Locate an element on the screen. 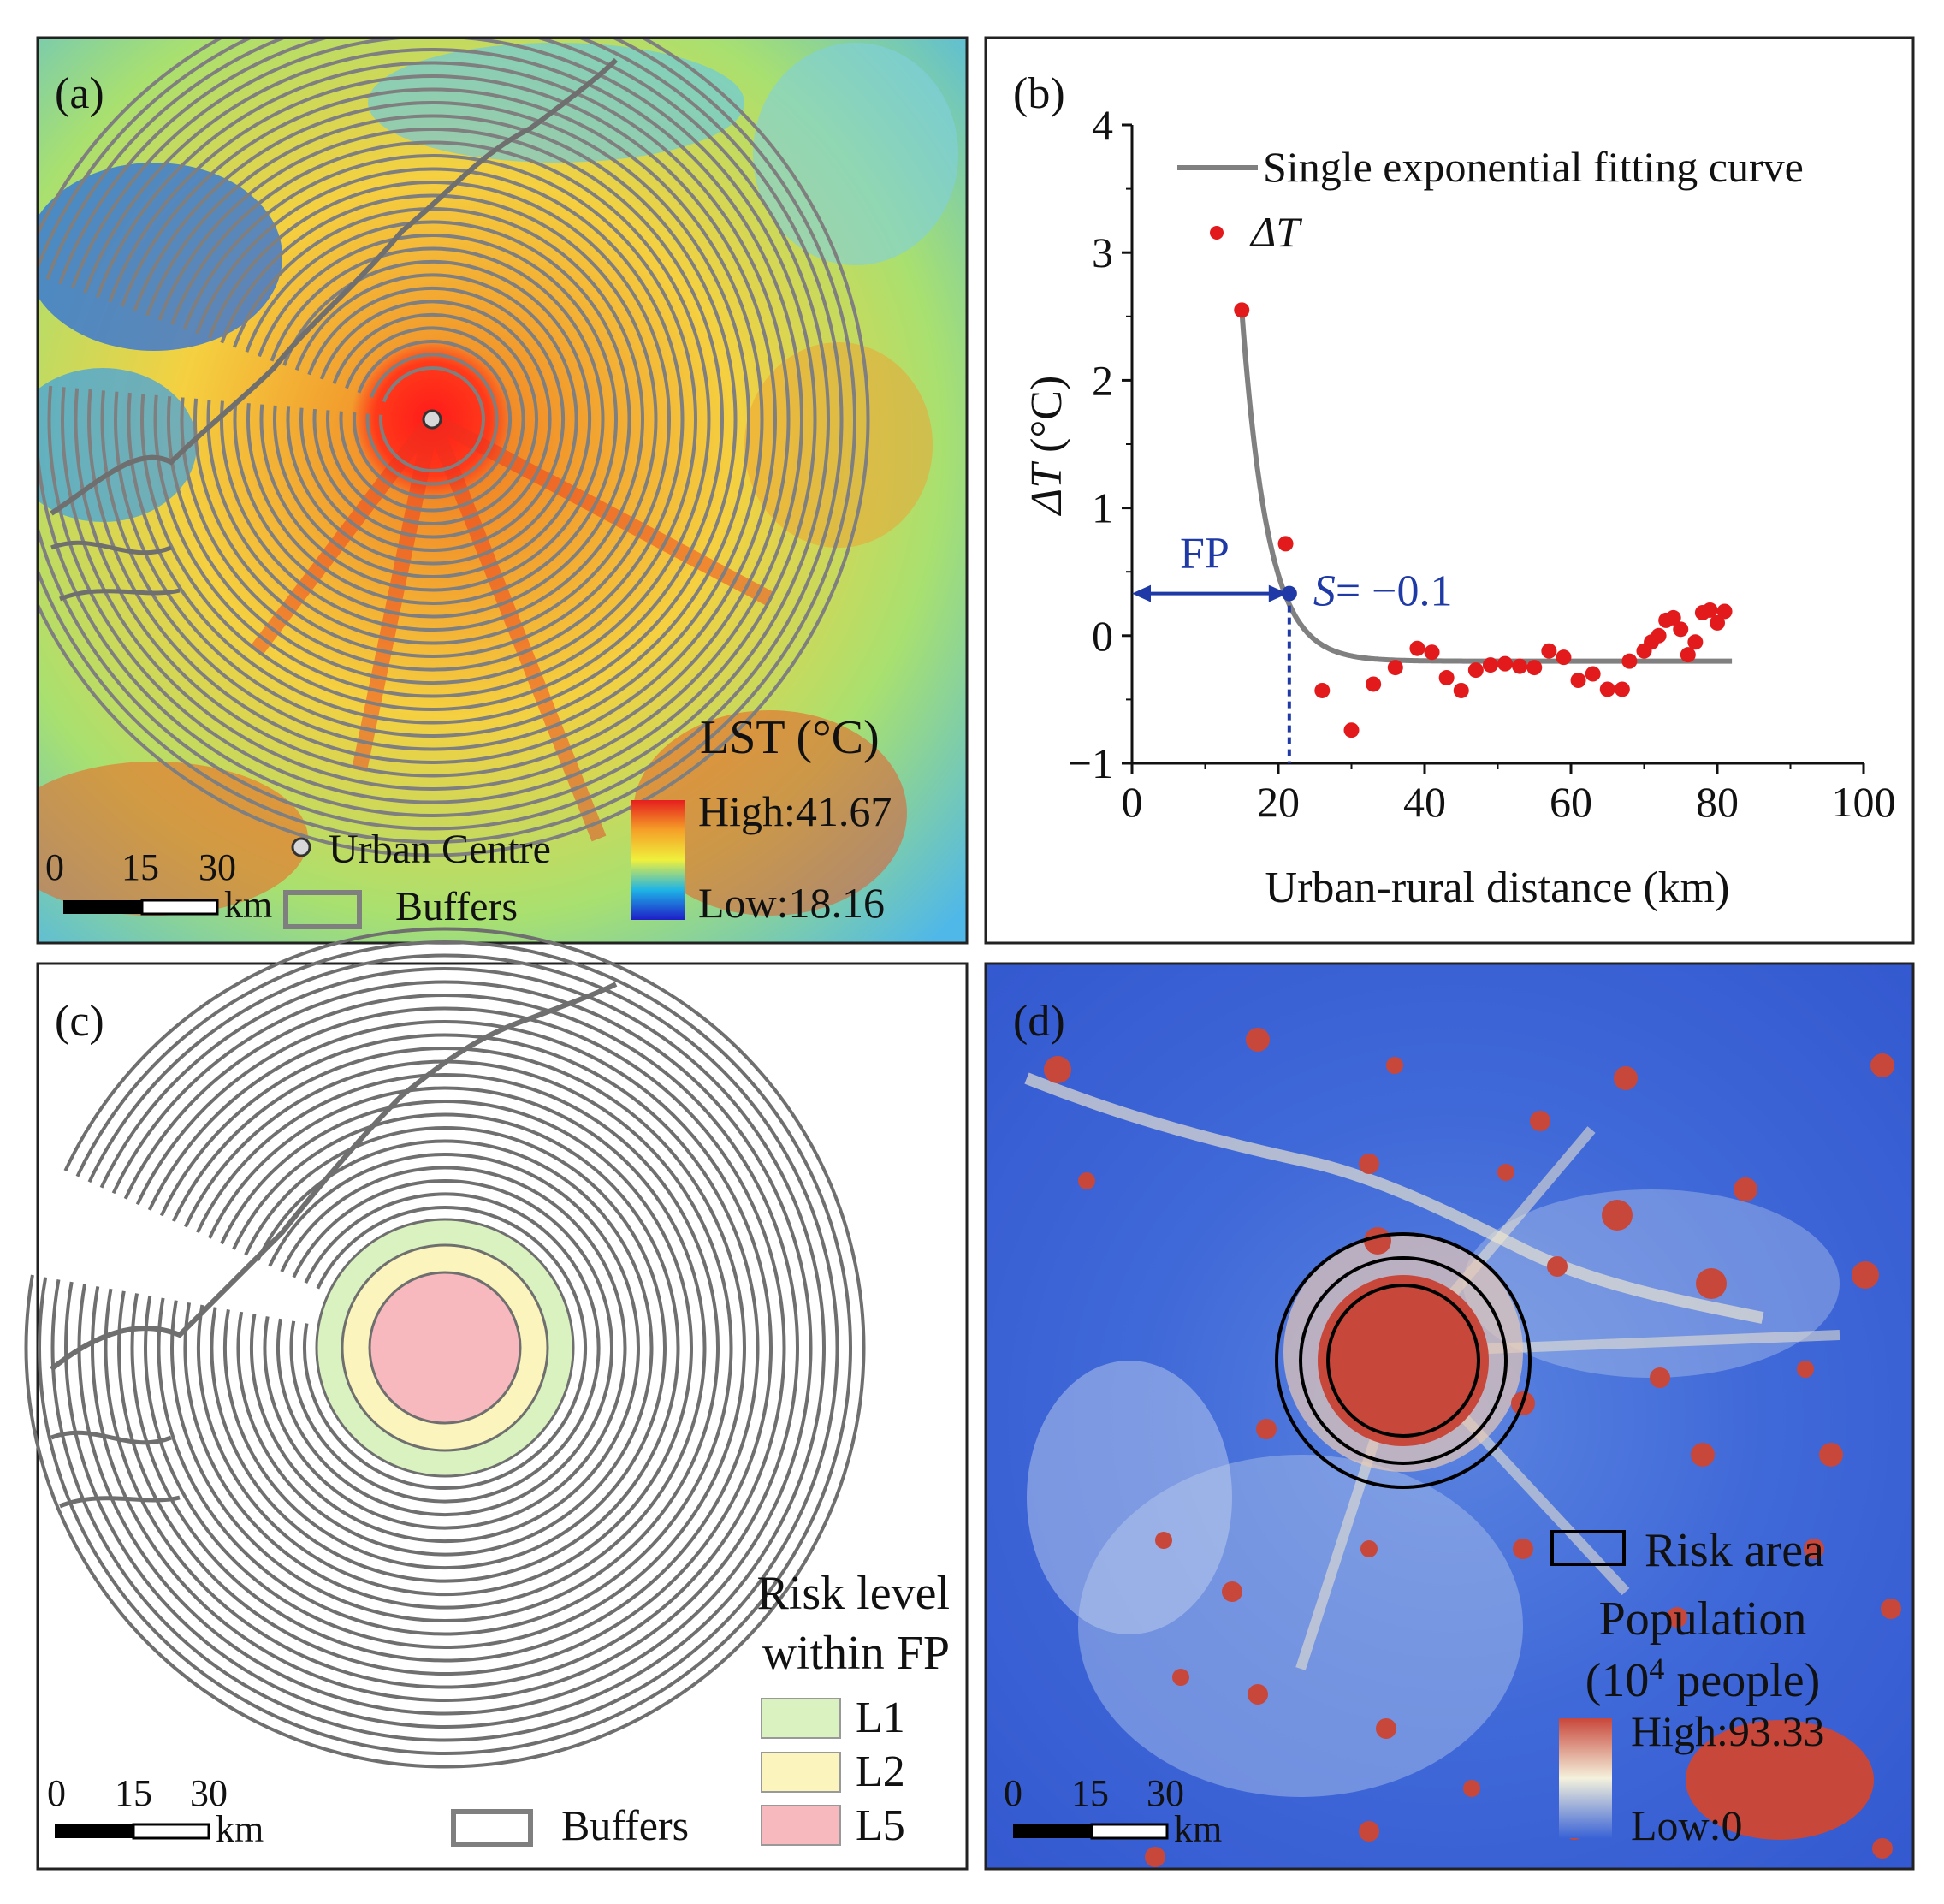 The image size is (1944, 1904). risk-zone-l5 is located at coordinates (445, 1348).